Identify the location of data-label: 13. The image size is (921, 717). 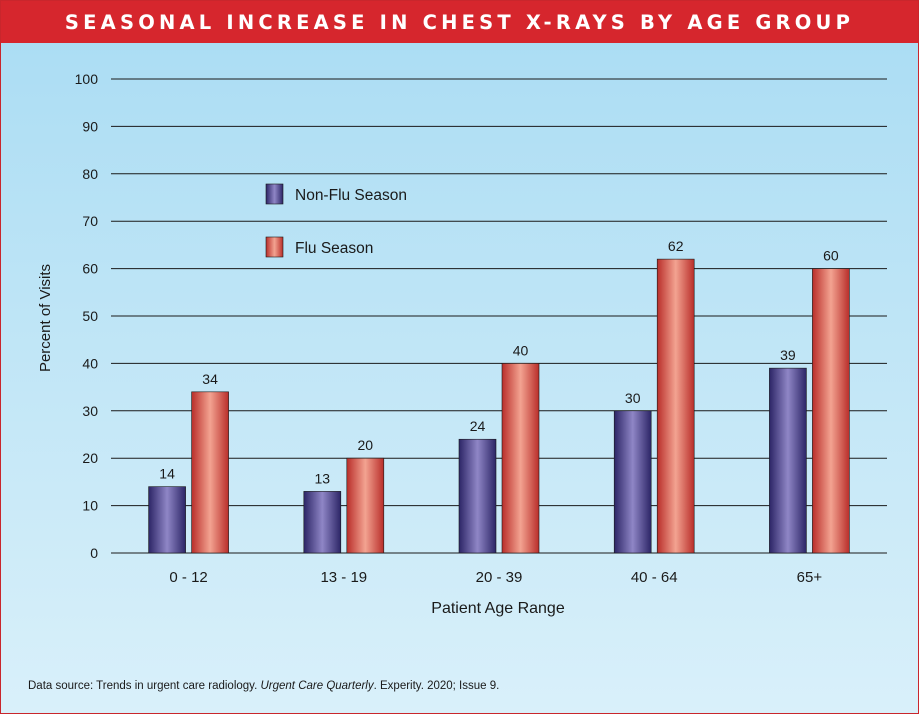
(323, 478).